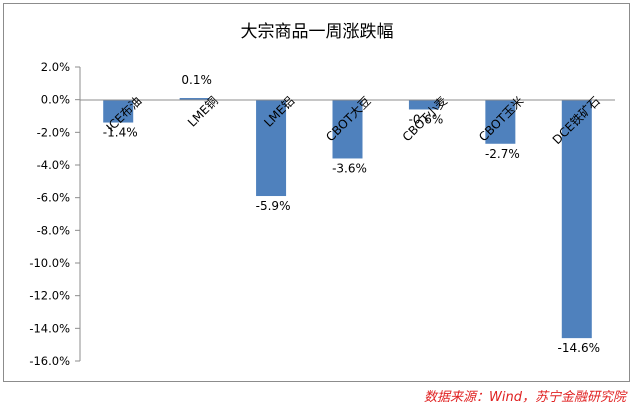 This screenshot has height=408, width=634. I want to click on y-tick-label: -4.0%, so click(53, 165).